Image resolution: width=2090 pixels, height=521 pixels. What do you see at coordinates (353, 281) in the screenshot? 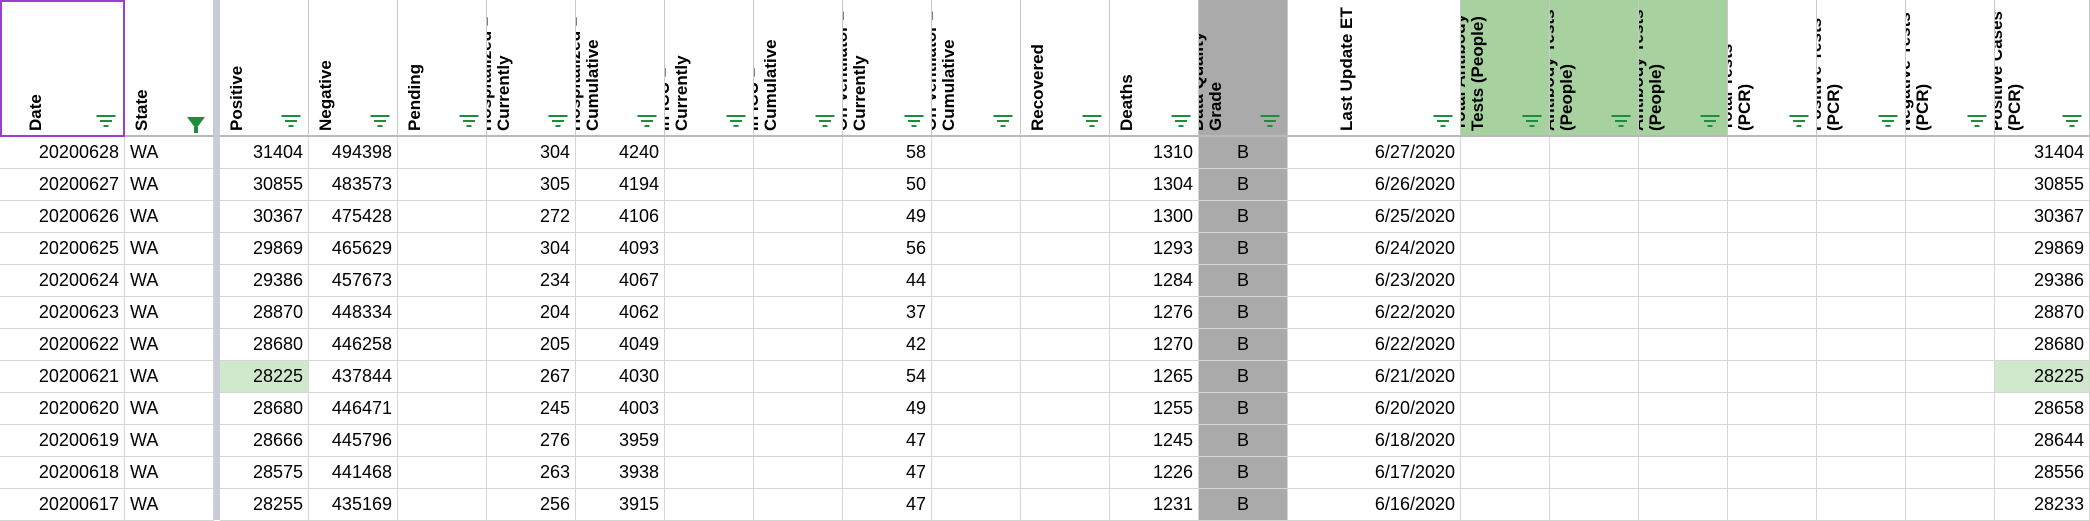
I see `cell-negative: 457673` at bounding box center [353, 281].